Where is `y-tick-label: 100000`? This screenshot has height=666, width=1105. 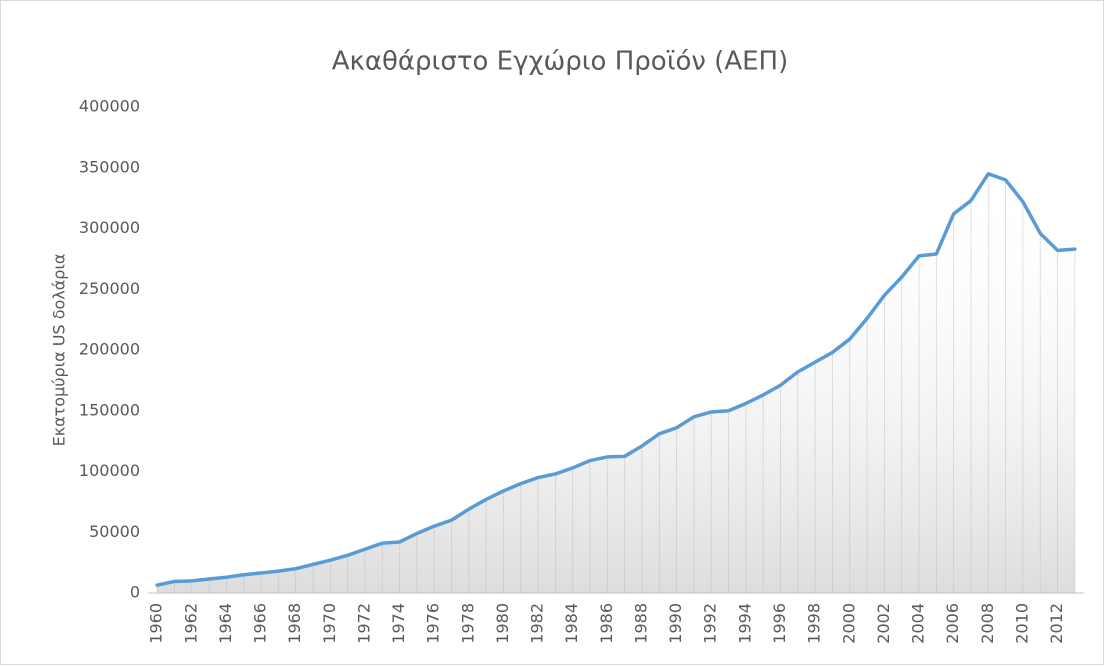
y-tick-label: 100000 is located at coordinates (109, 470).